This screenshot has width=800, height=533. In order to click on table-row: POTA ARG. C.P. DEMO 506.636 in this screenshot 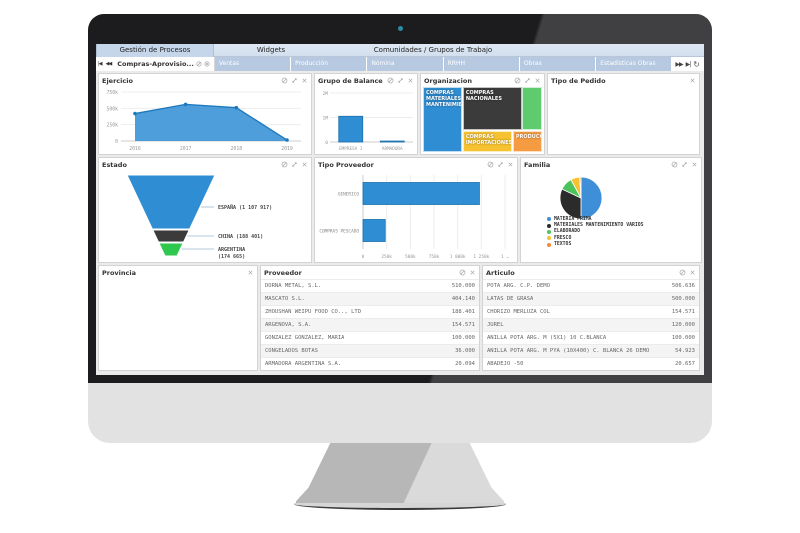, I will do `click(591, 285)`.